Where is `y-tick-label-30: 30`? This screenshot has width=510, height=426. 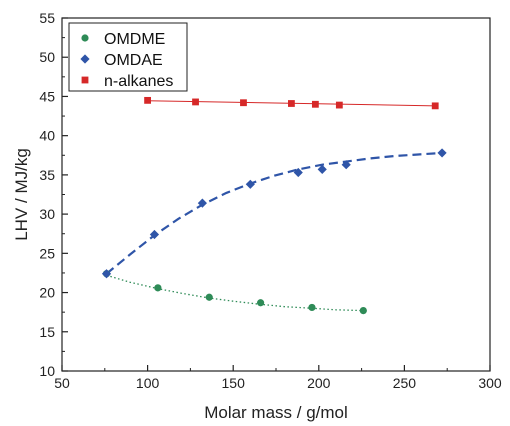 y-tick-label-30: 30 is located at coordinates (47, 214).